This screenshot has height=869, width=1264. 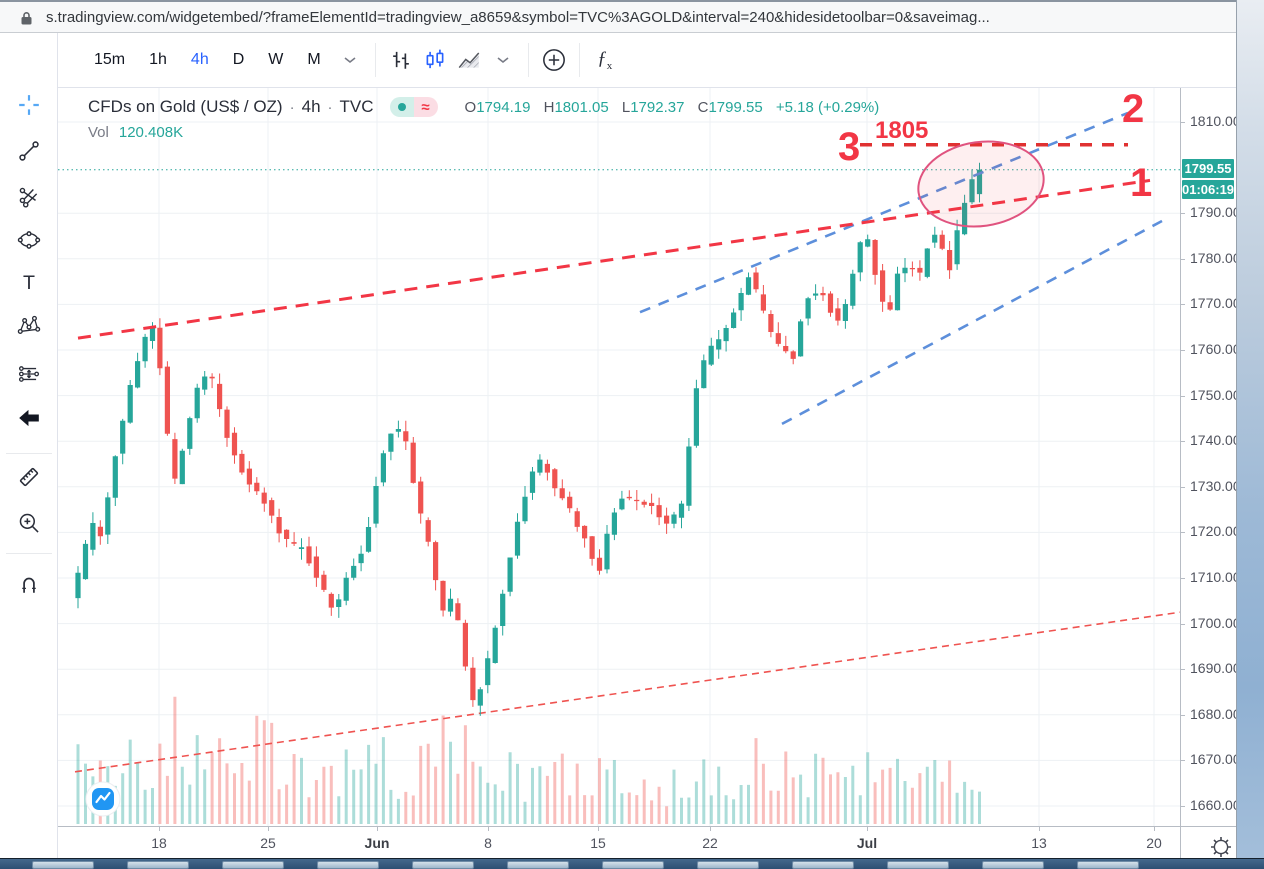 I want to click on time-axis-label: 25, so click(x=268, y=843).